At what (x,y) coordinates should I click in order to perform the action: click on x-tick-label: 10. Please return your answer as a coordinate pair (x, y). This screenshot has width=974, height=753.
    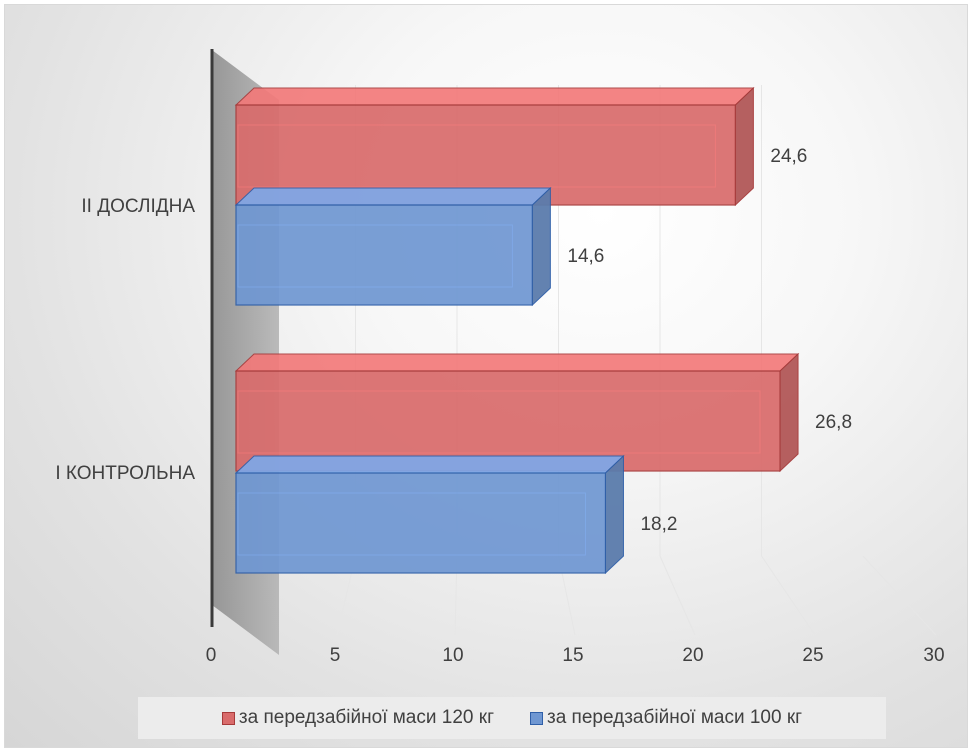
    Looking at the image, I should click on (452, 655).